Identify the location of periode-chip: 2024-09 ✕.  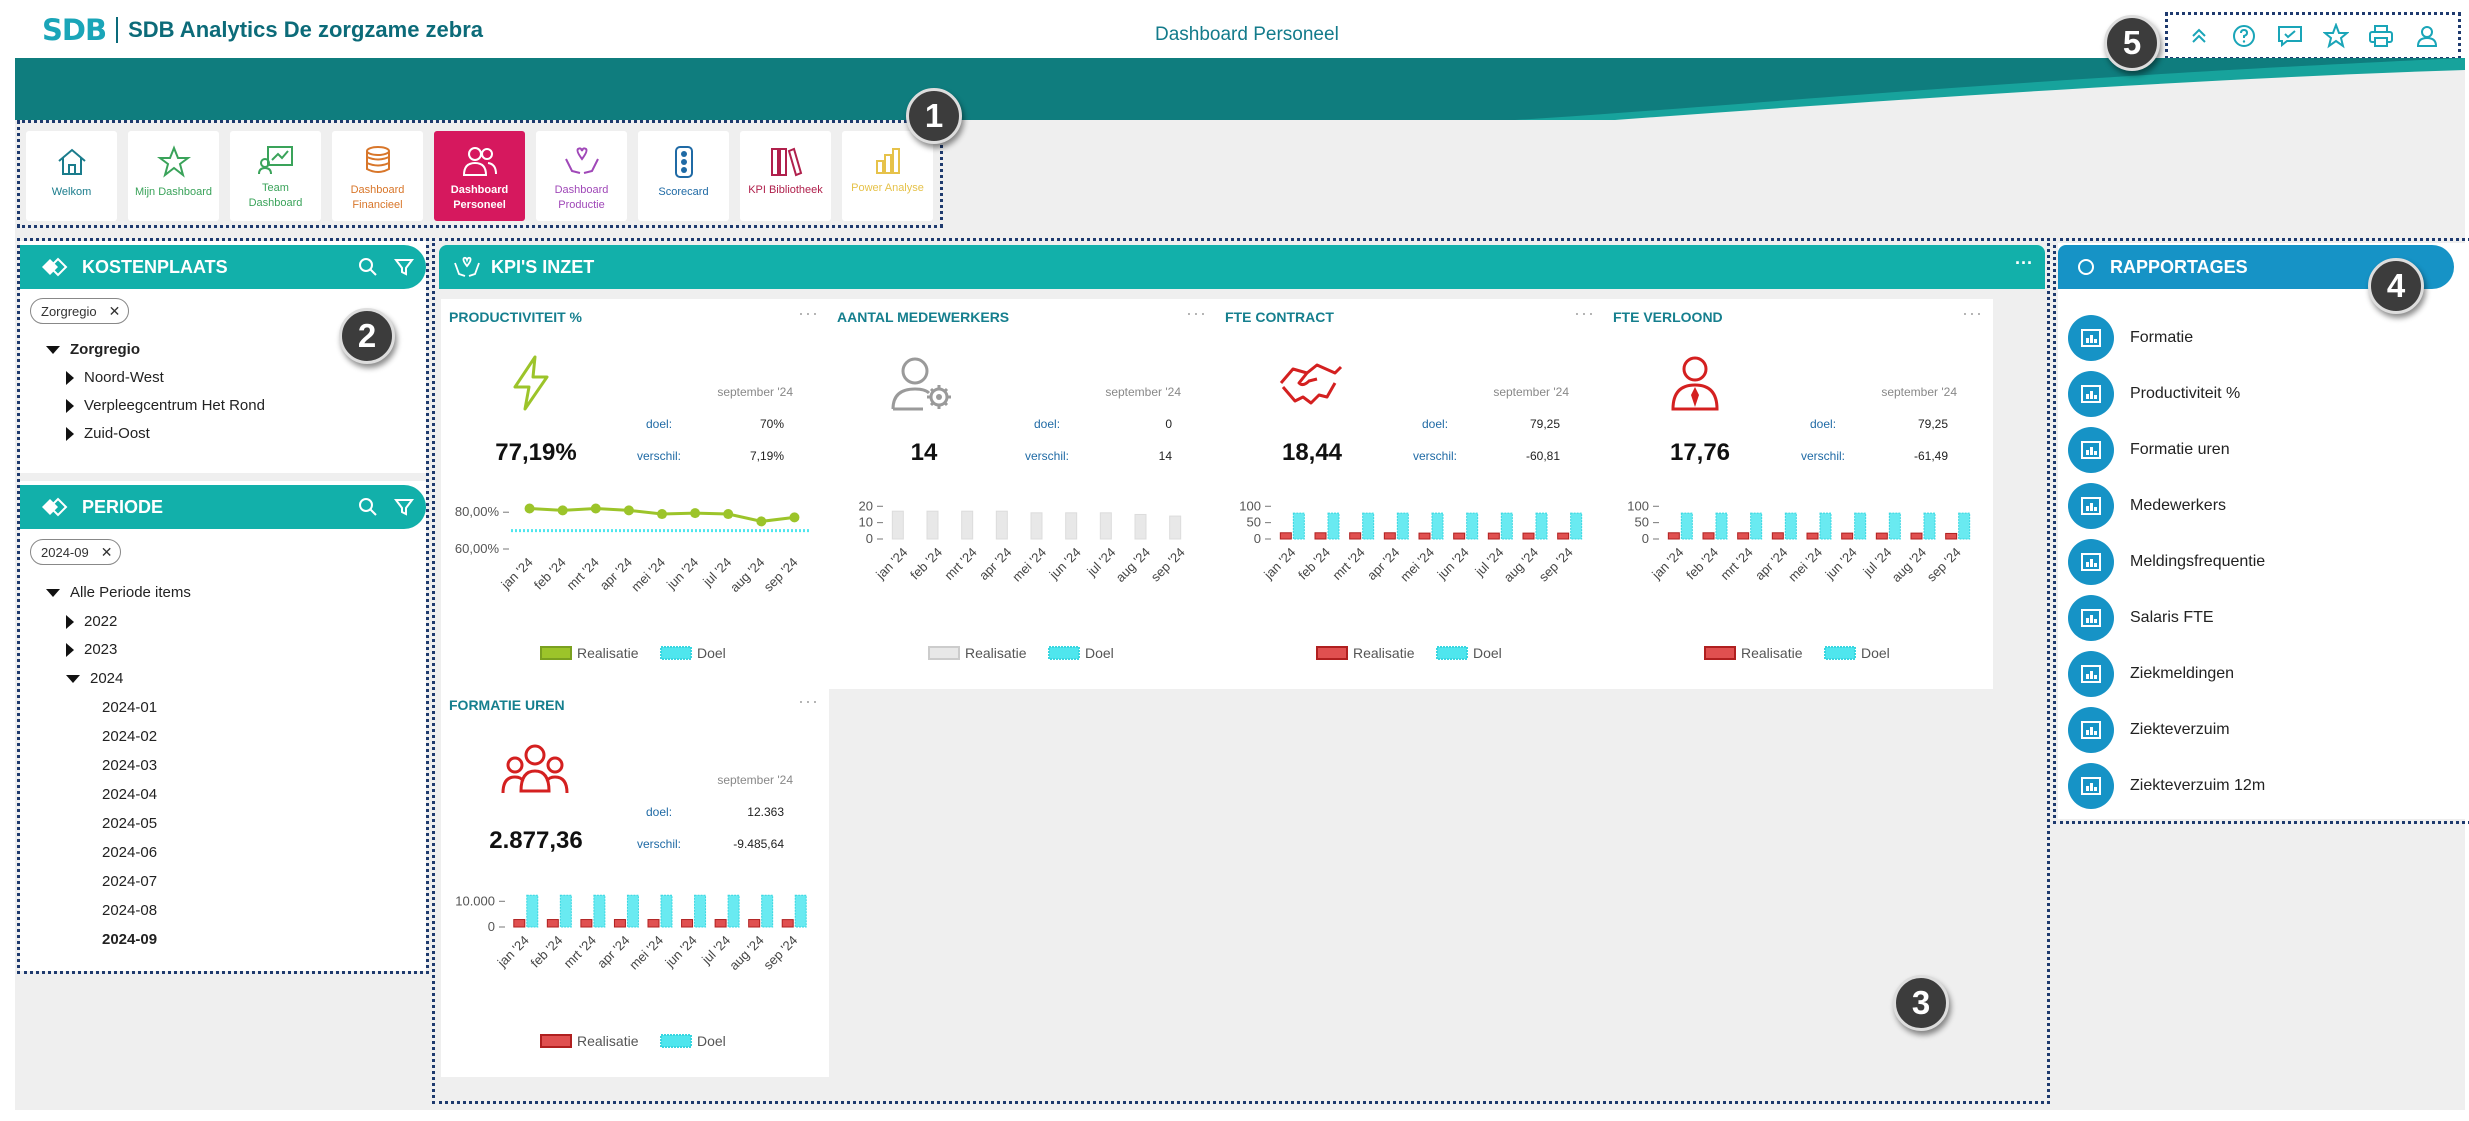
(76, 552).